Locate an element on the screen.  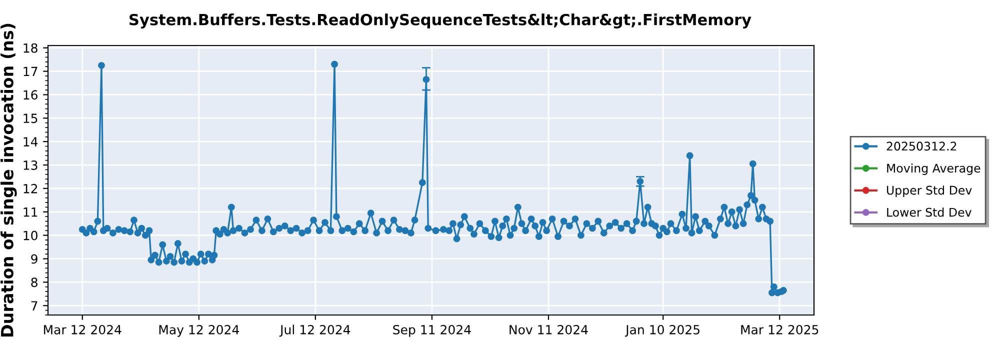
x-tick-label: Jul 12 2024 is located at coordinates (314, 330).